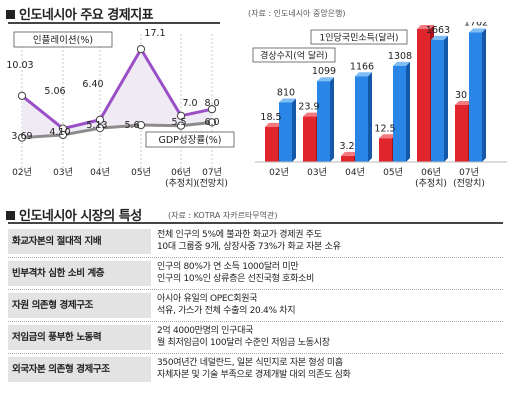  What do you see at coordinates (74, 214) in the screenshot?
I see `section2-title: 인도네시아 시장의 특성` at bounding box center [74, 214].